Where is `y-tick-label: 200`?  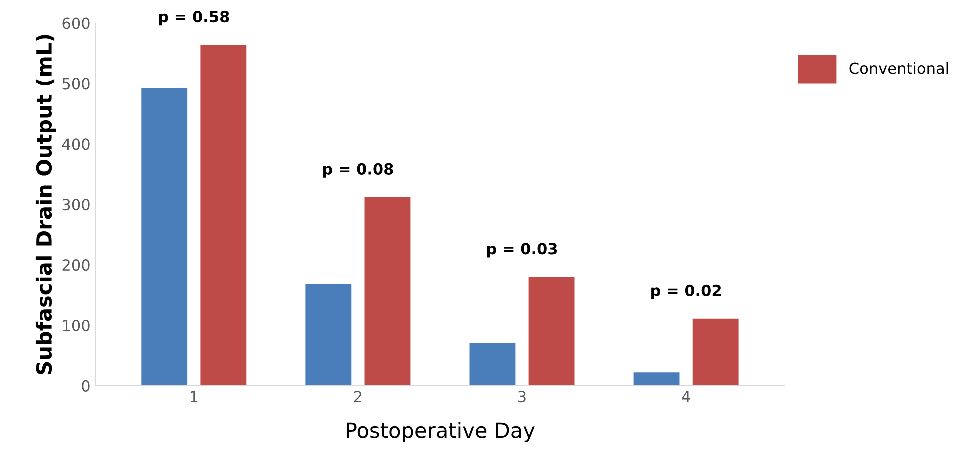 y-tick-label: 200 is located at coordinates (76, 266).